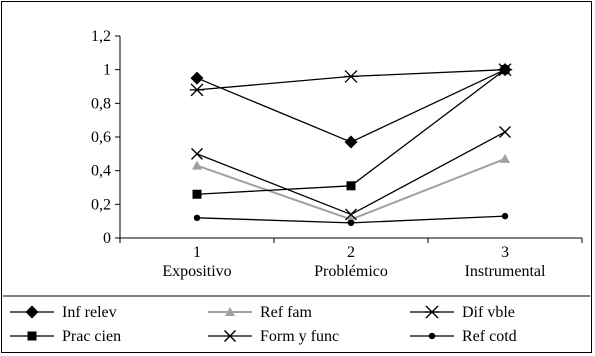 Image resolution: width=595 pixels, height=356 pixels. Describe the element at coordinates (101, 204) in the screenshot. I see `y-tick-label: 0,2` at that location.